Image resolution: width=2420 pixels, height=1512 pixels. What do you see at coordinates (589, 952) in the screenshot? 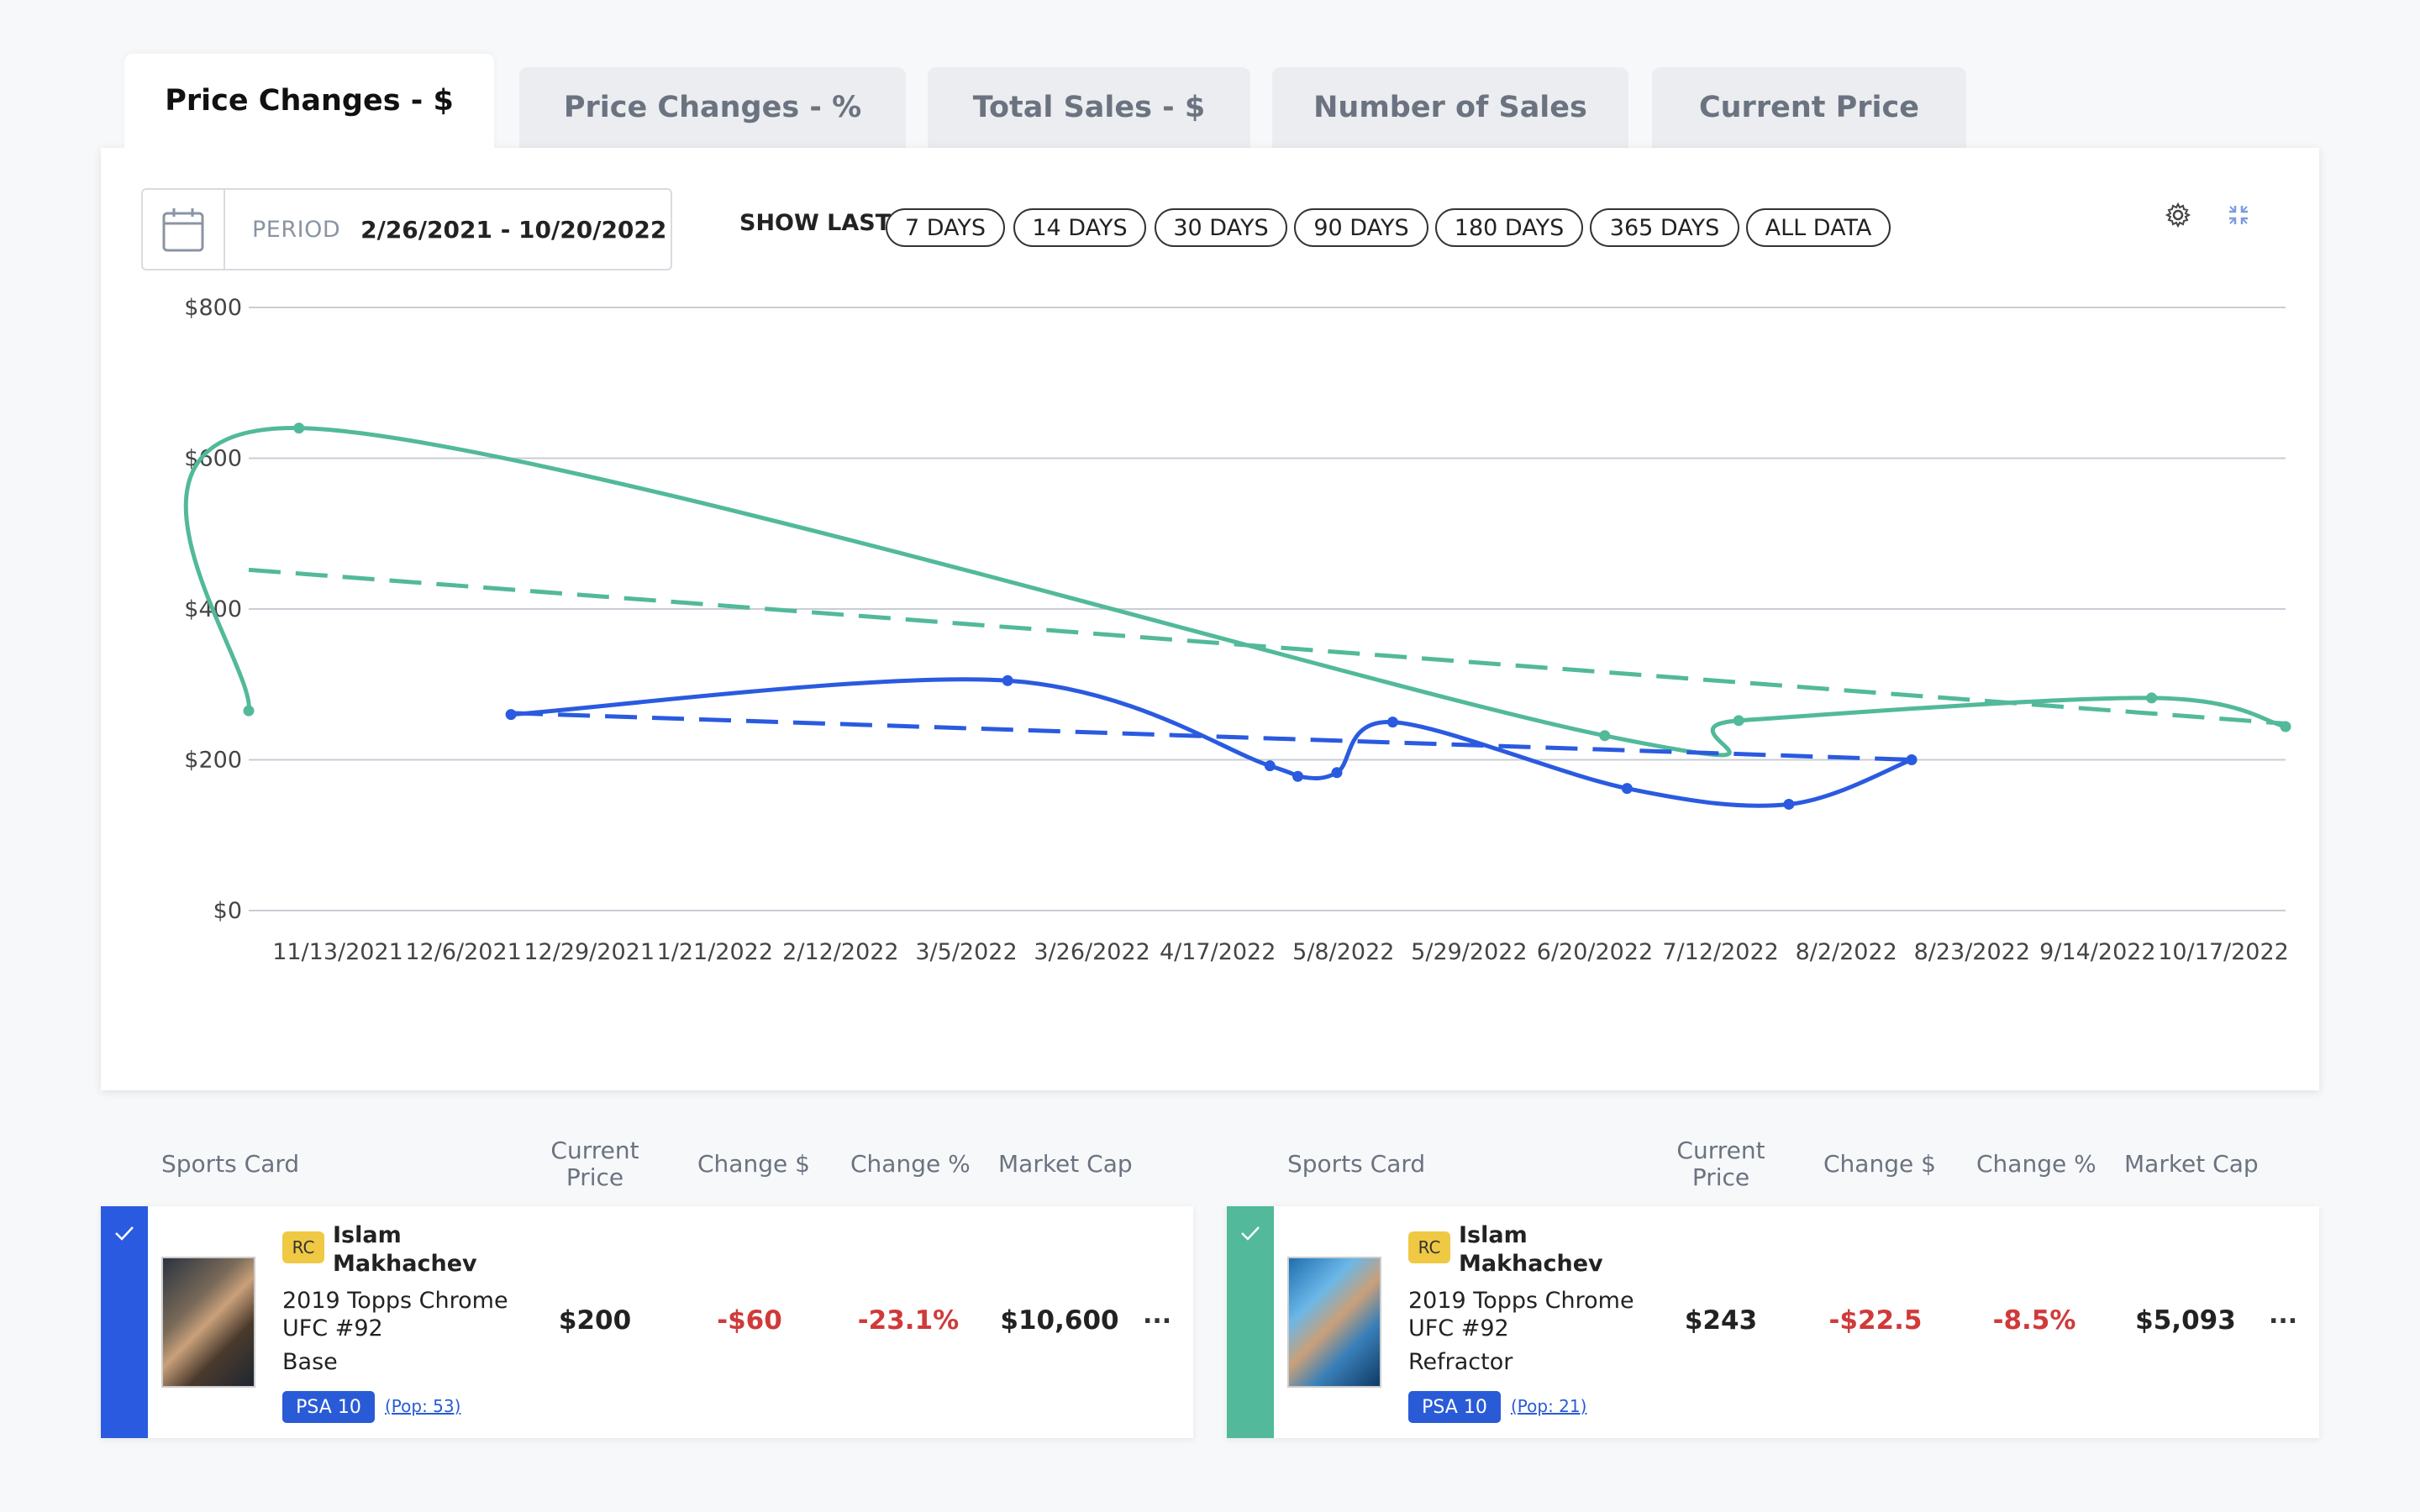
I see `x-tick-label: 12/29/2021` at bounding box center [589, 952].